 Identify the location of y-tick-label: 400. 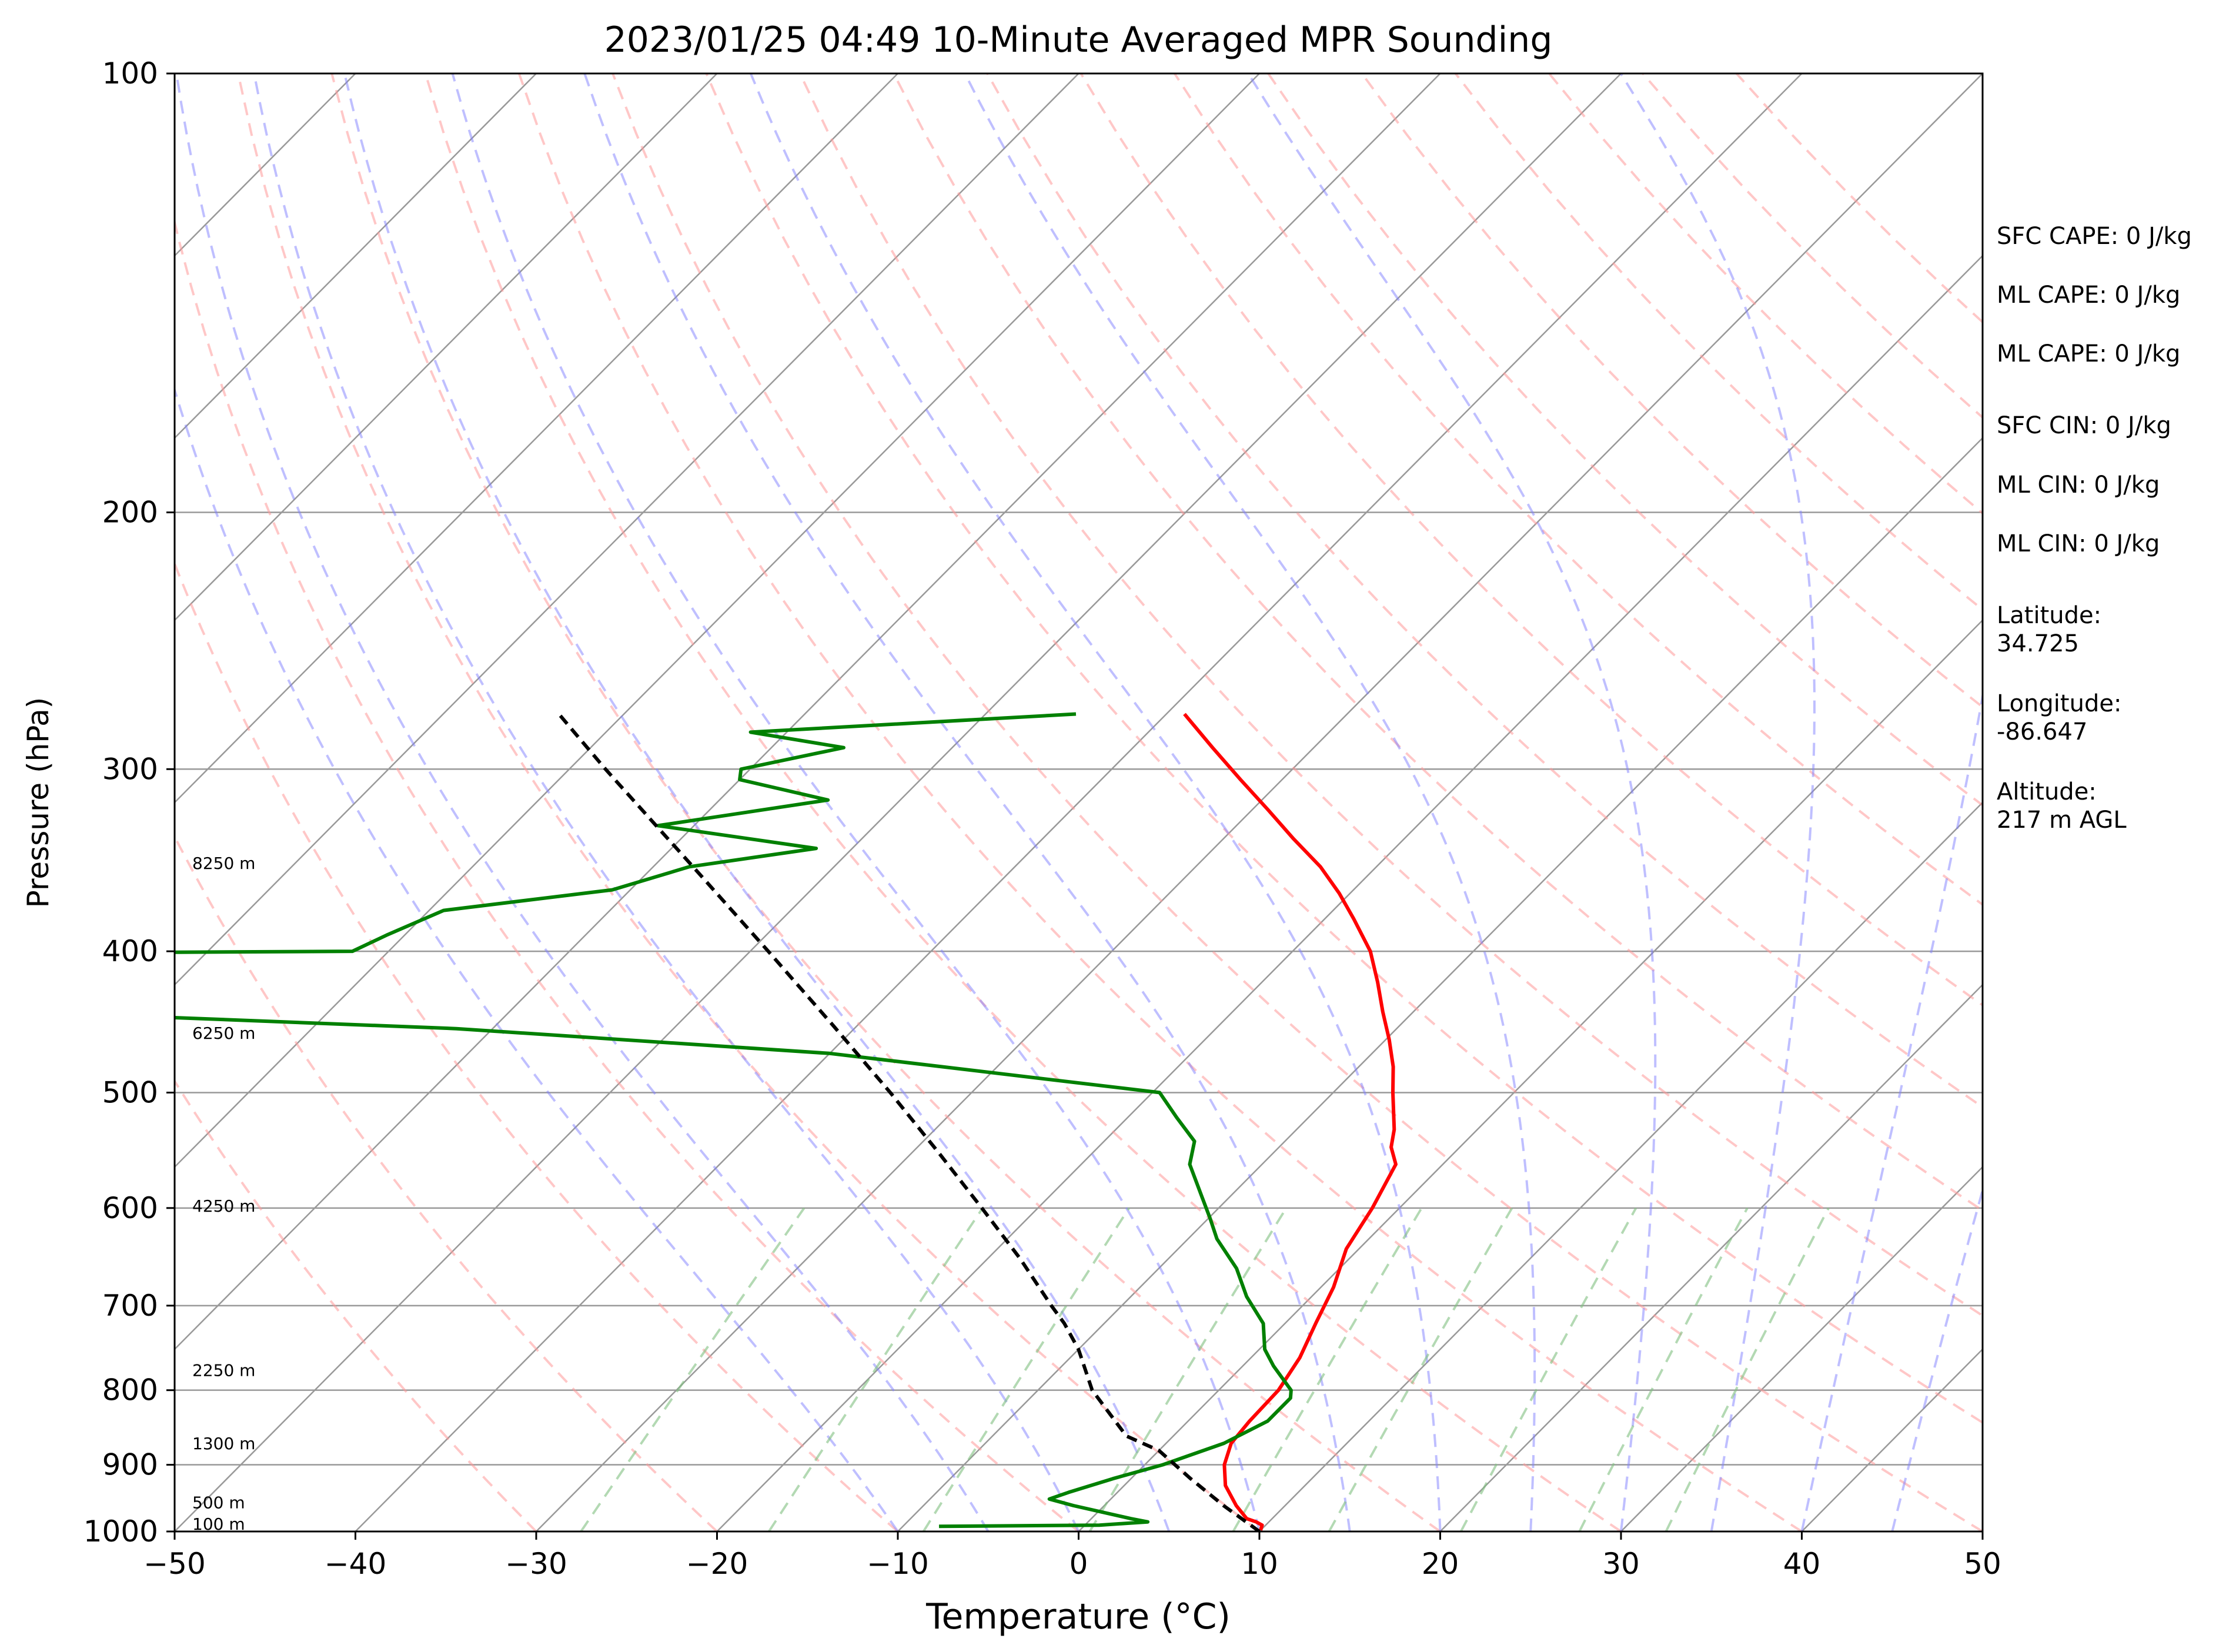
(130, 951).